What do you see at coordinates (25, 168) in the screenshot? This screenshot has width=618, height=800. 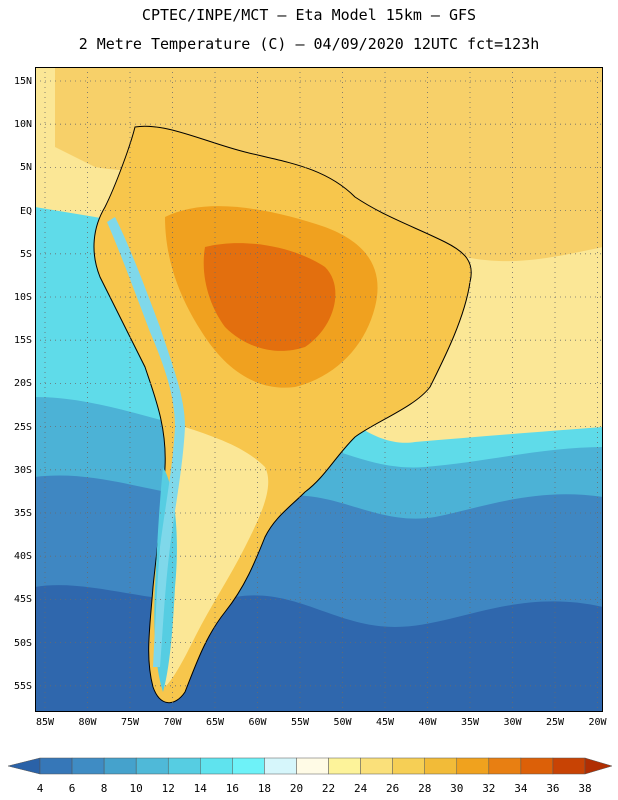 I see `latitude-label: 5N` at bounding box center [25, 168].